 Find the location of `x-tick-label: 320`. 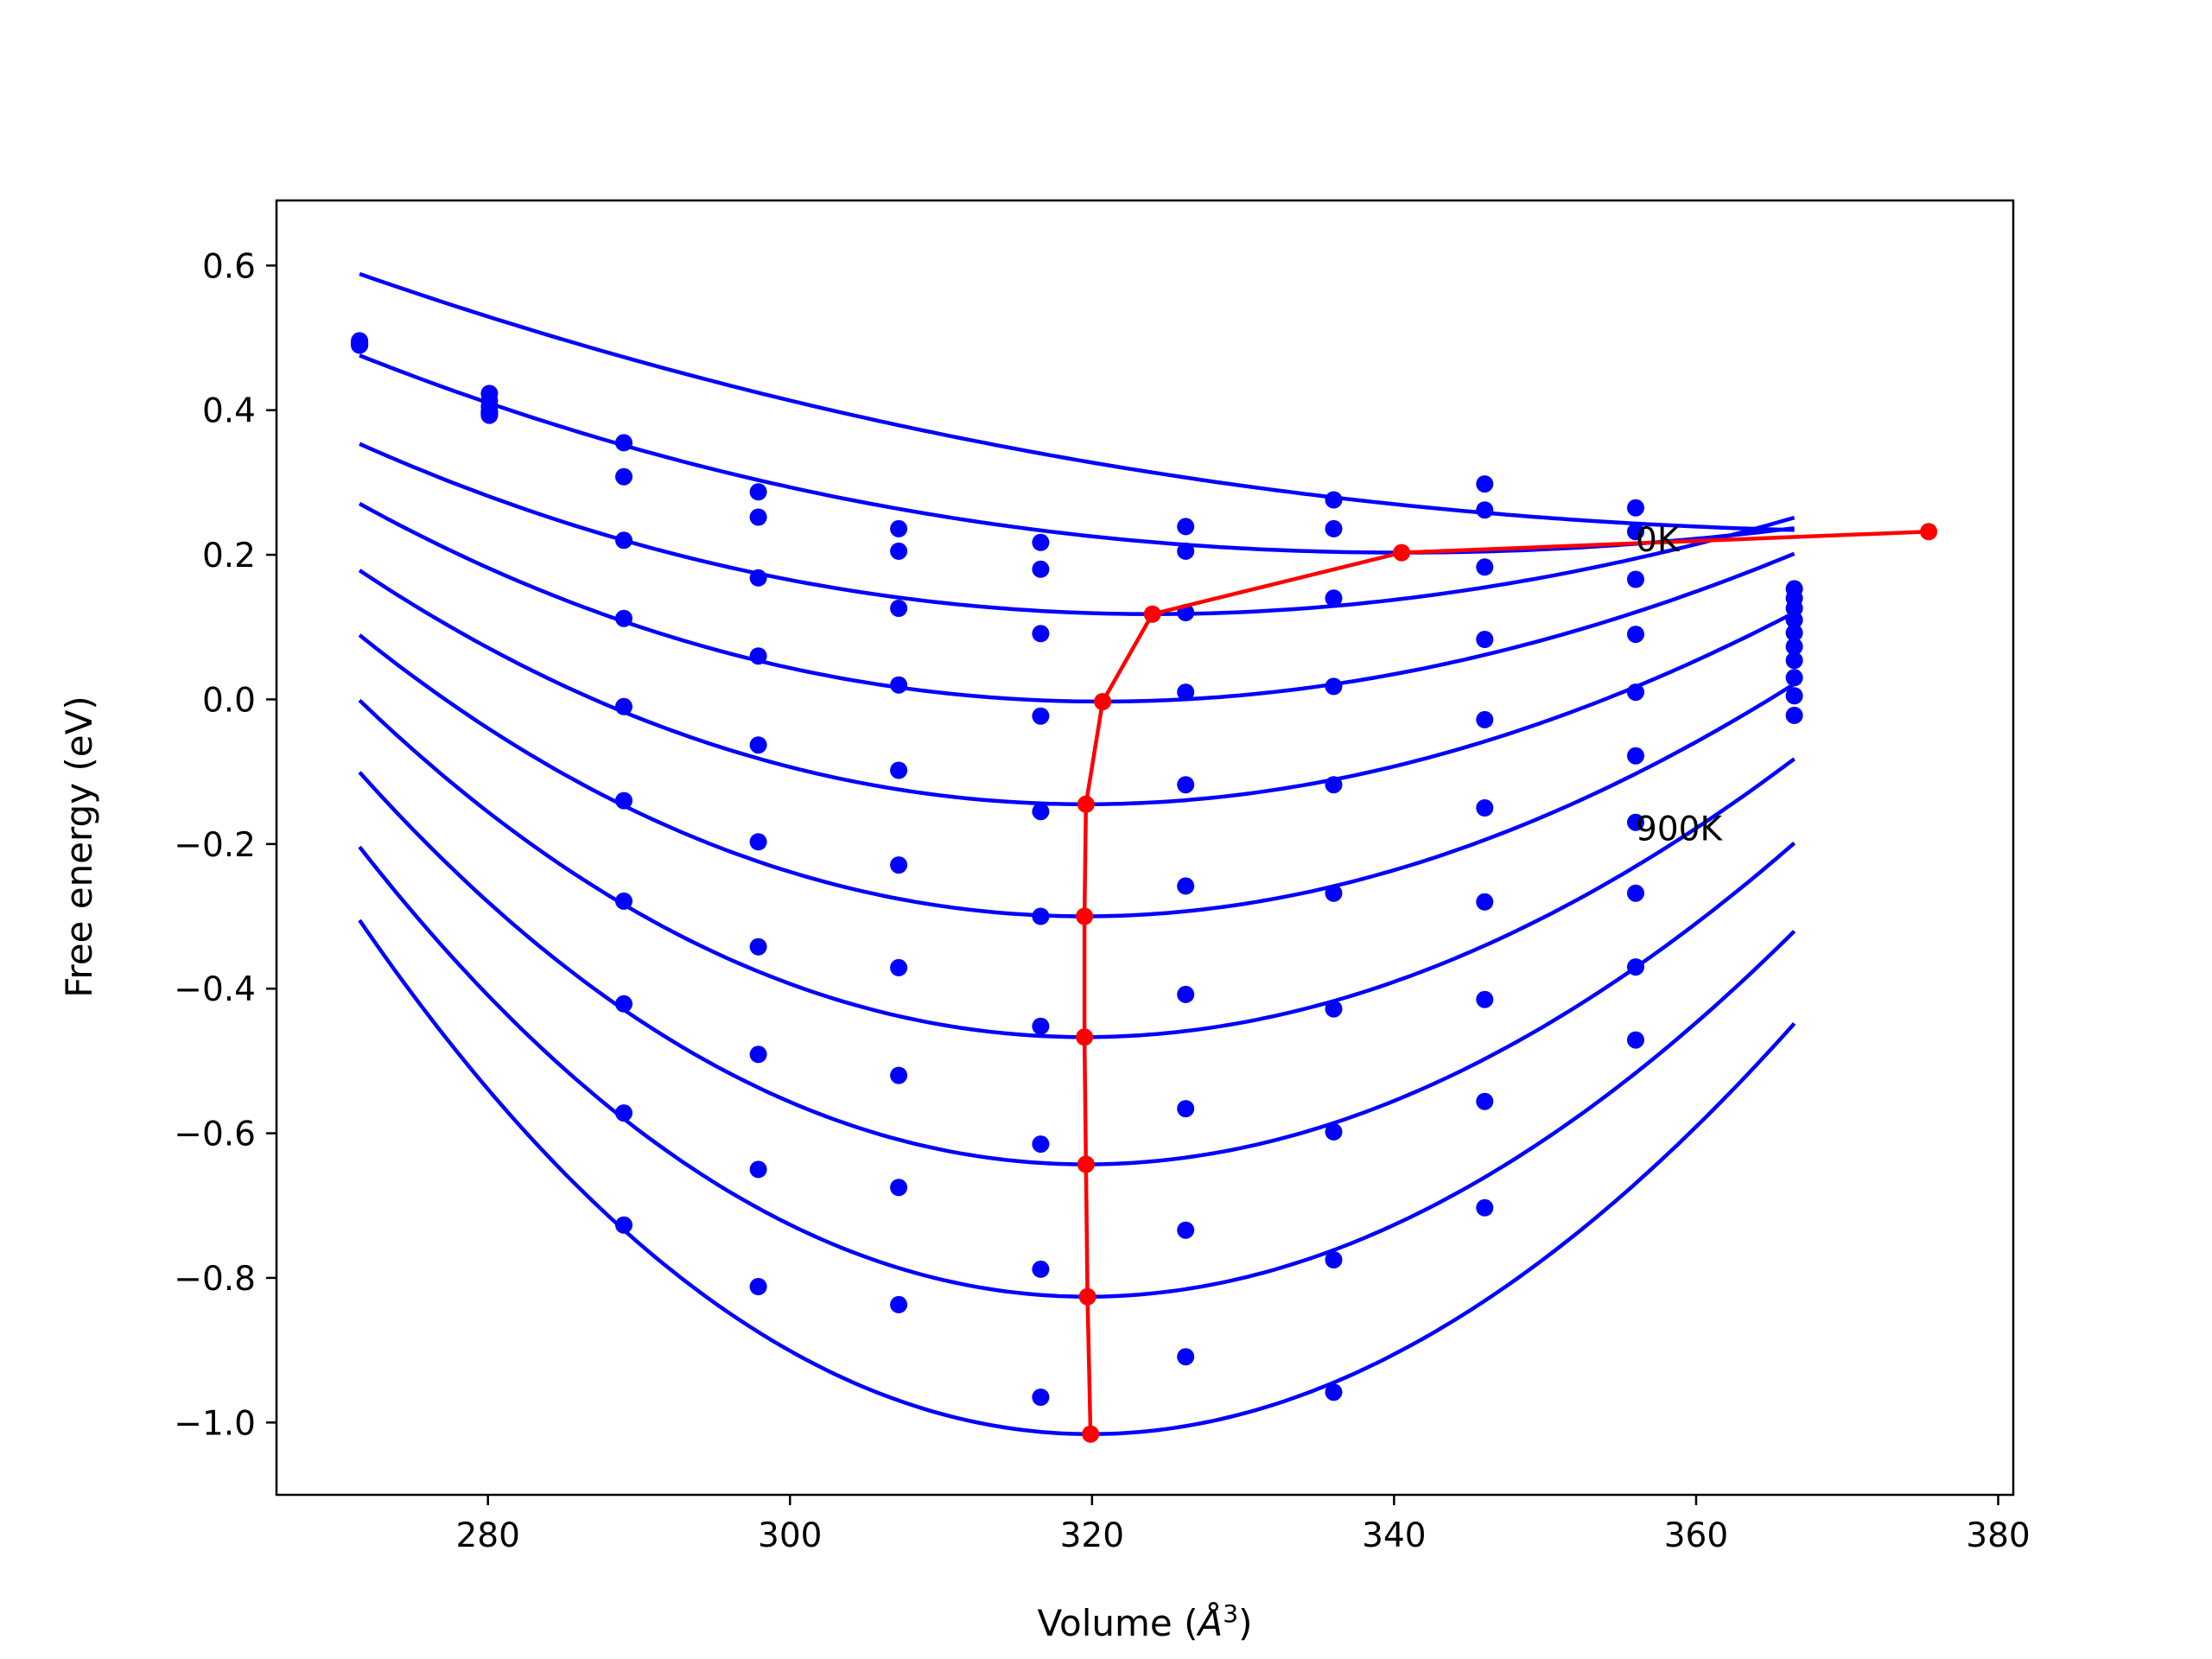

x-tick-label: 320 is located at coordinates (1092, 1535).